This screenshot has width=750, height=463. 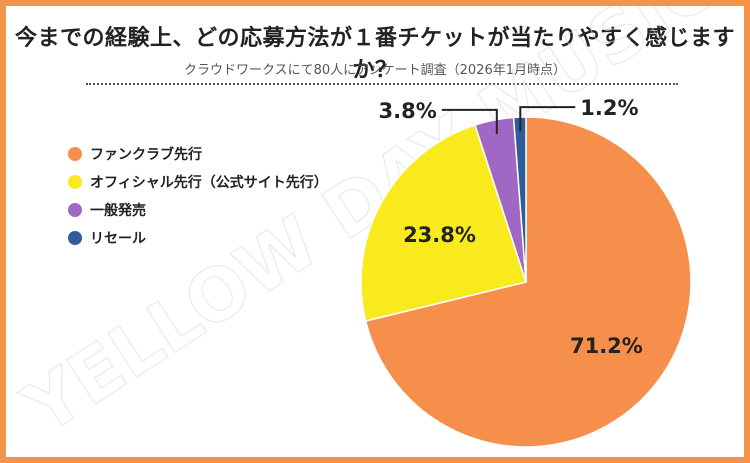 I want to click on legend-swatch-resale, so click(x=75, y=238).